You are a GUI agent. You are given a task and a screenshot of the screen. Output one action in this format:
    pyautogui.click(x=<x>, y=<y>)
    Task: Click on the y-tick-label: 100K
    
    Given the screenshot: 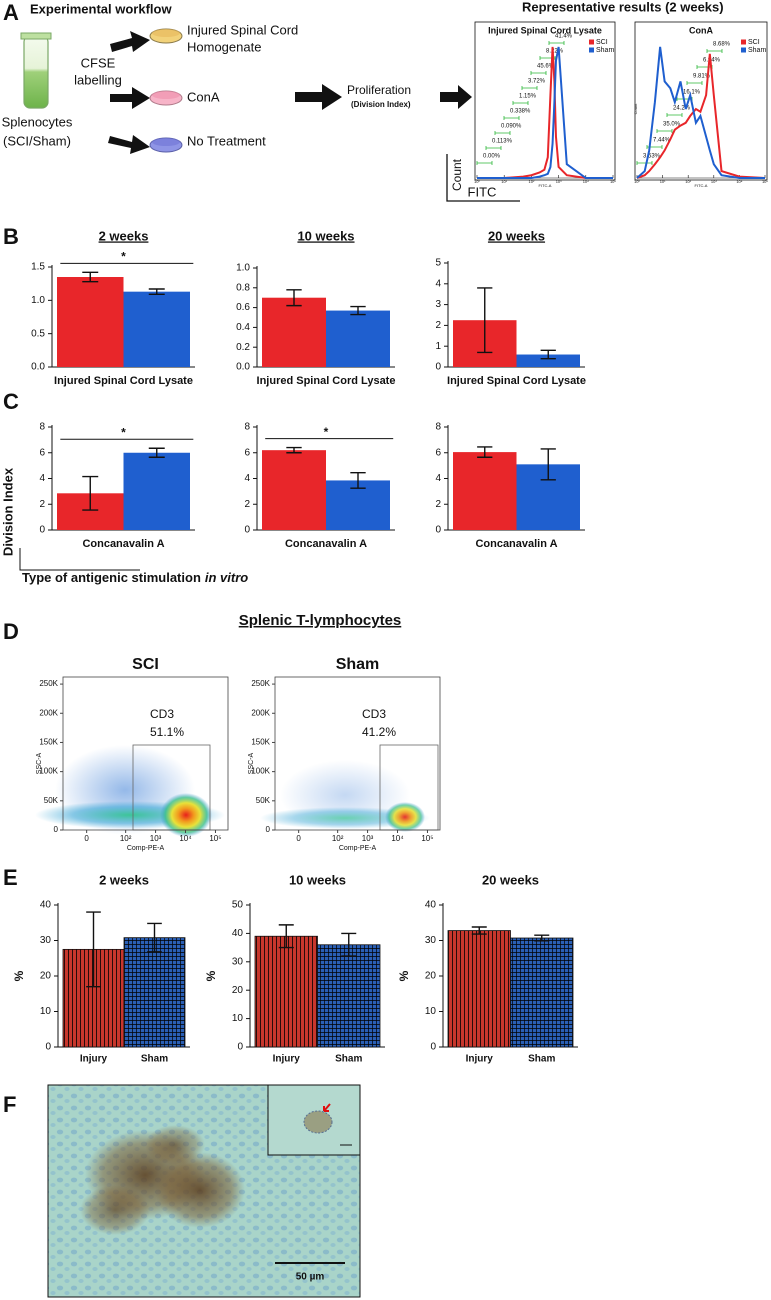 What is the action you would take?
    pyautogui.click(x=260, y=771)
    